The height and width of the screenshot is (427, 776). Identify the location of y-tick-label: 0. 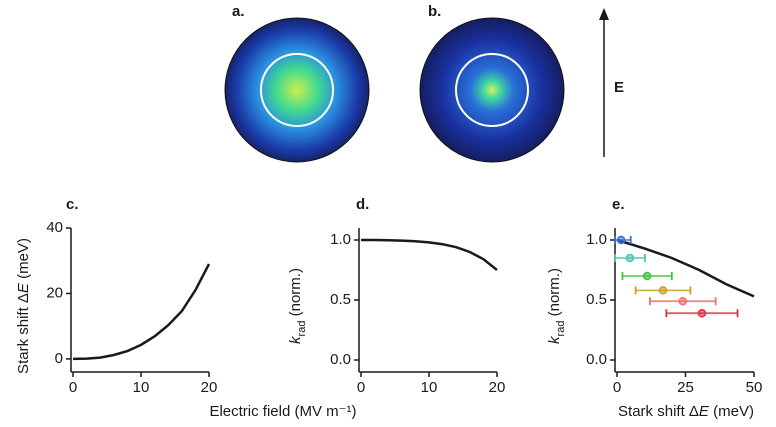
(59, 358).